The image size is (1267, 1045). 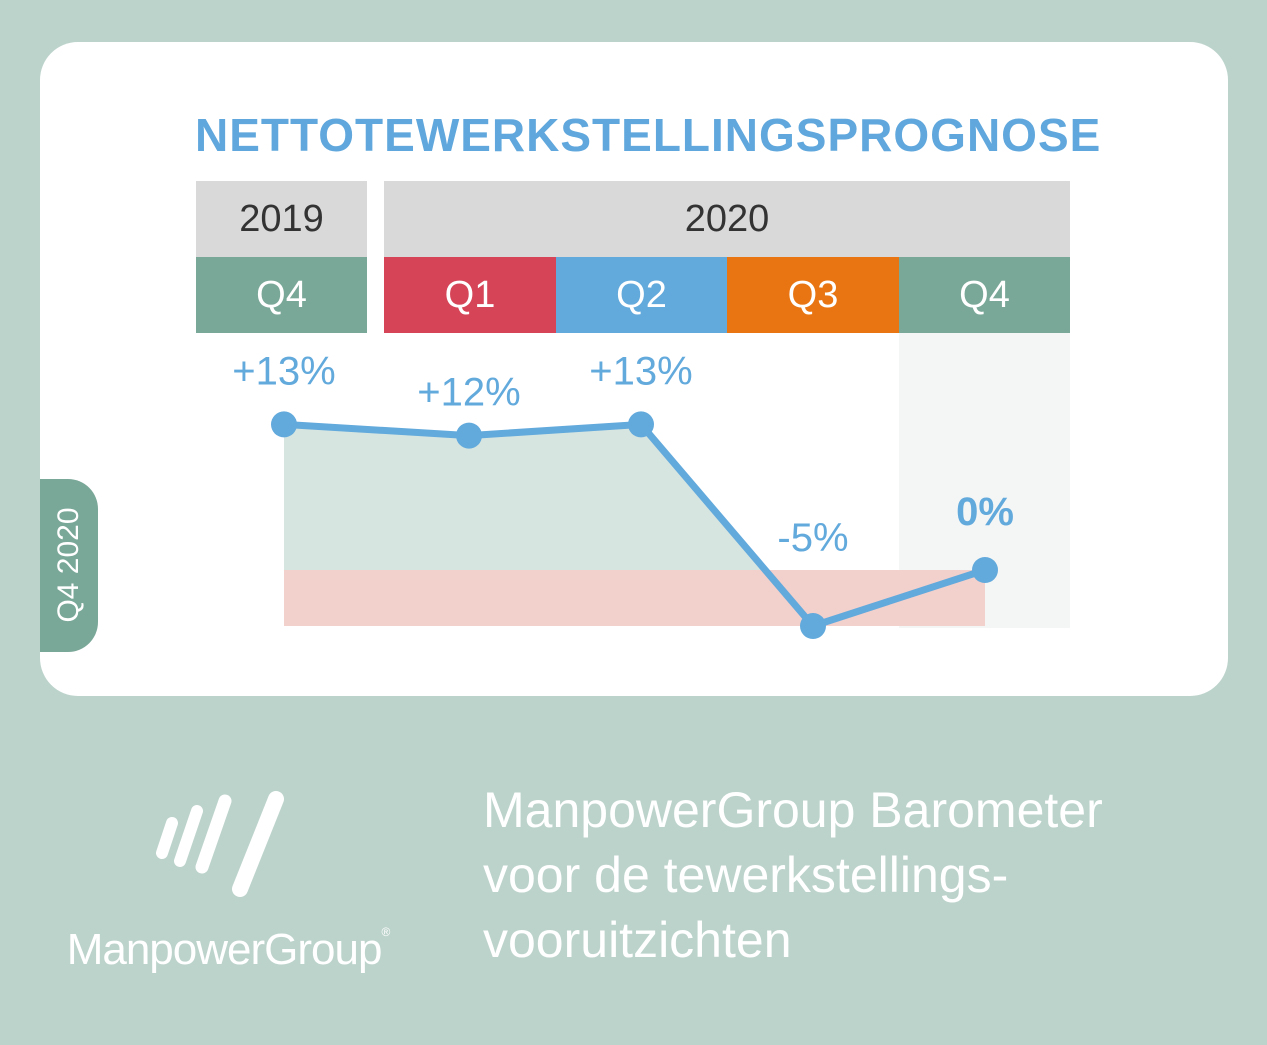 I want to click on quarter-header-2020-q3: Q3, so click(x=813, y=295).